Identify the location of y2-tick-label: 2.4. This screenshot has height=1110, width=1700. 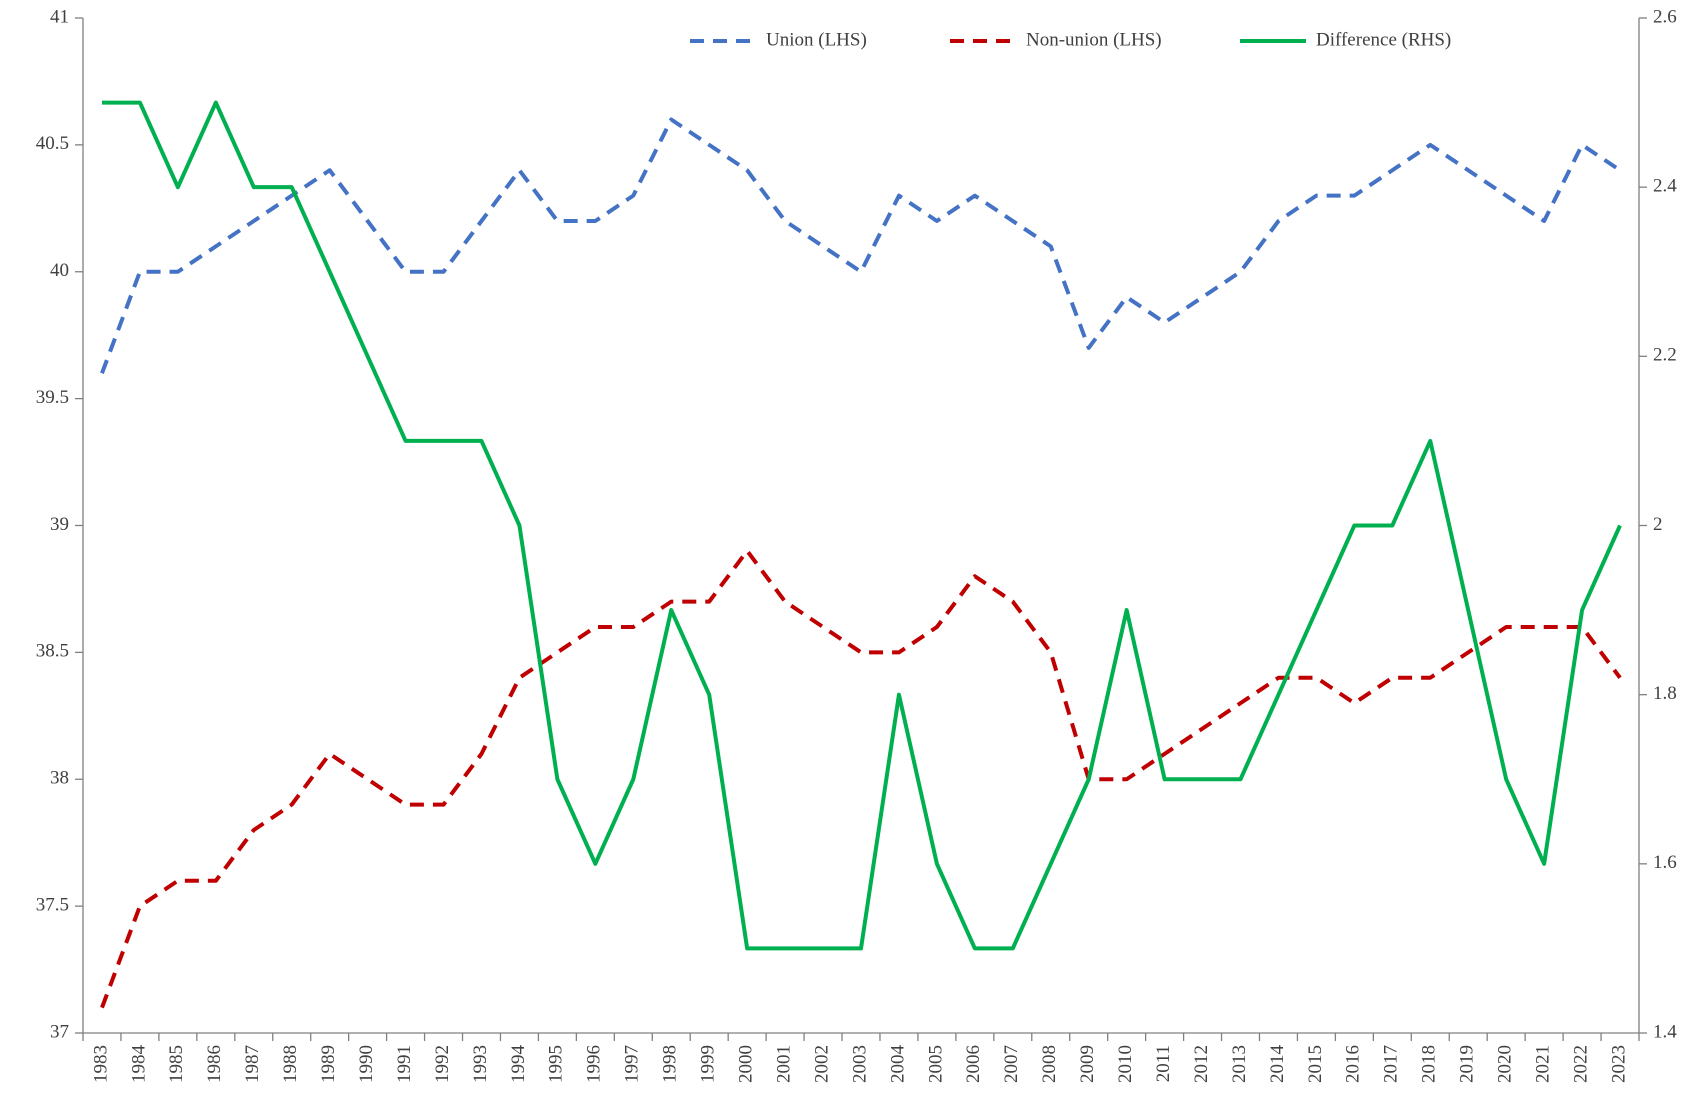
(1665, 186).